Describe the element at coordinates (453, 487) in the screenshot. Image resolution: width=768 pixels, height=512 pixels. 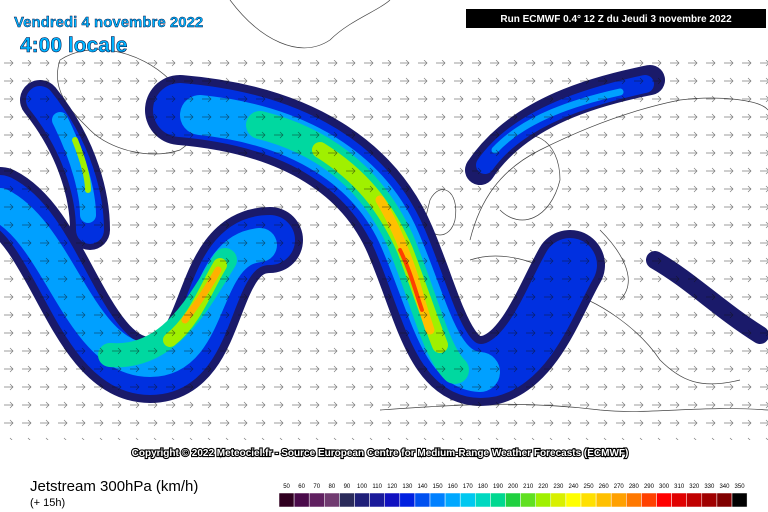
I see `legend-label: 160` at that location.